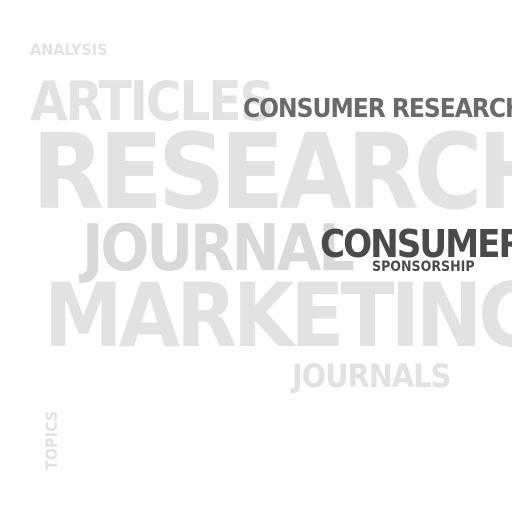 This screenshot has height=512, width=512. I want to click on word-topics: TOPICS, so click(51, 440).